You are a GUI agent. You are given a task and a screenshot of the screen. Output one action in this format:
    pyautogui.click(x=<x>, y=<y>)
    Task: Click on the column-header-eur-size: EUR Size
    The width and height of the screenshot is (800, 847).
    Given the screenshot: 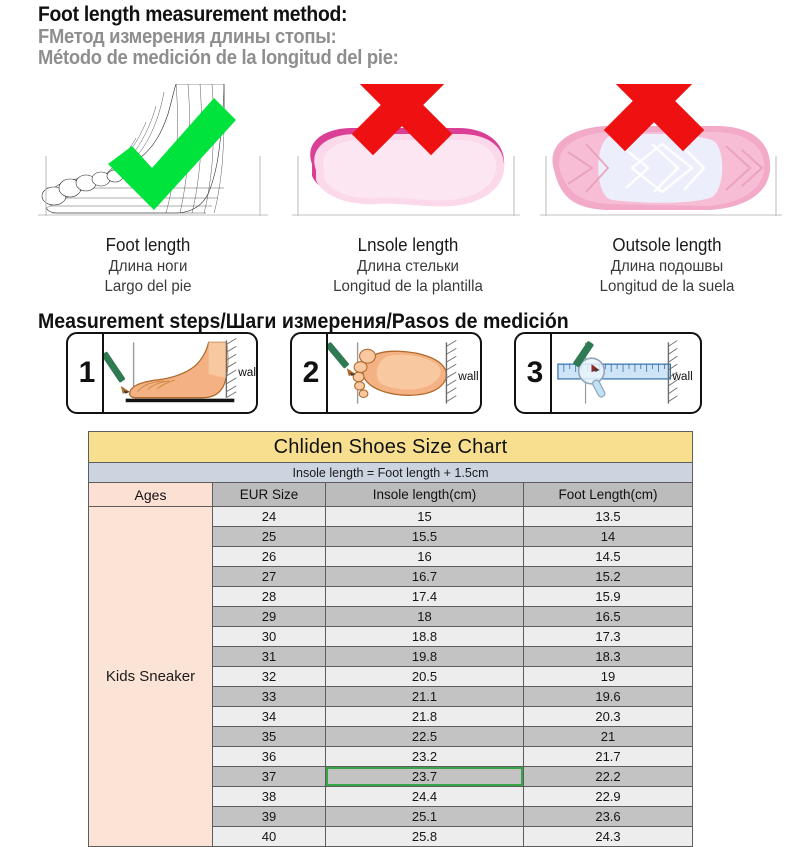 What is the action you would take?
    pyautogui.click(x=269, y=494)
    